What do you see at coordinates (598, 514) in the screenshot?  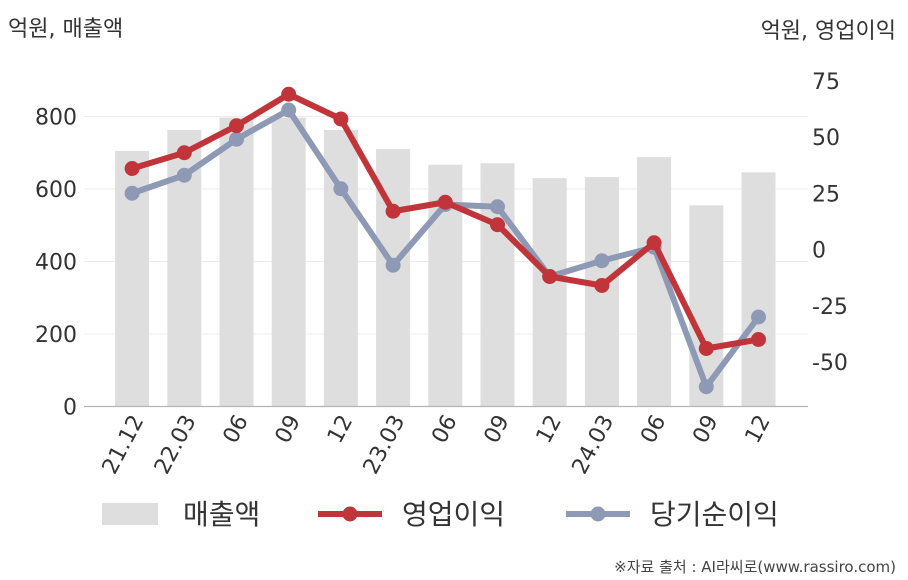 I see `legend-marker-net-income` at bounding box center [598, 514].